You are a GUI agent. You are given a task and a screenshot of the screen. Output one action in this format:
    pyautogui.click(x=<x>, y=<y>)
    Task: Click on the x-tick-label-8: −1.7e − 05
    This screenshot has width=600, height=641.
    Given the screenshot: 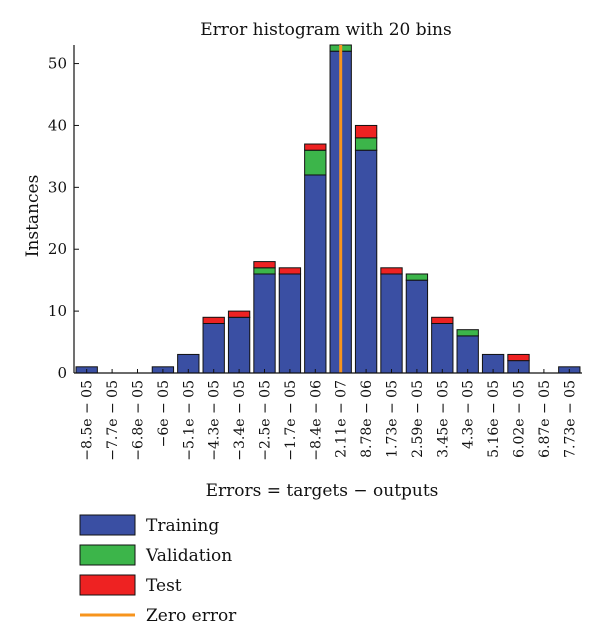 What is the action you would take?
    pyautogui.click(x=291, y=420)
    